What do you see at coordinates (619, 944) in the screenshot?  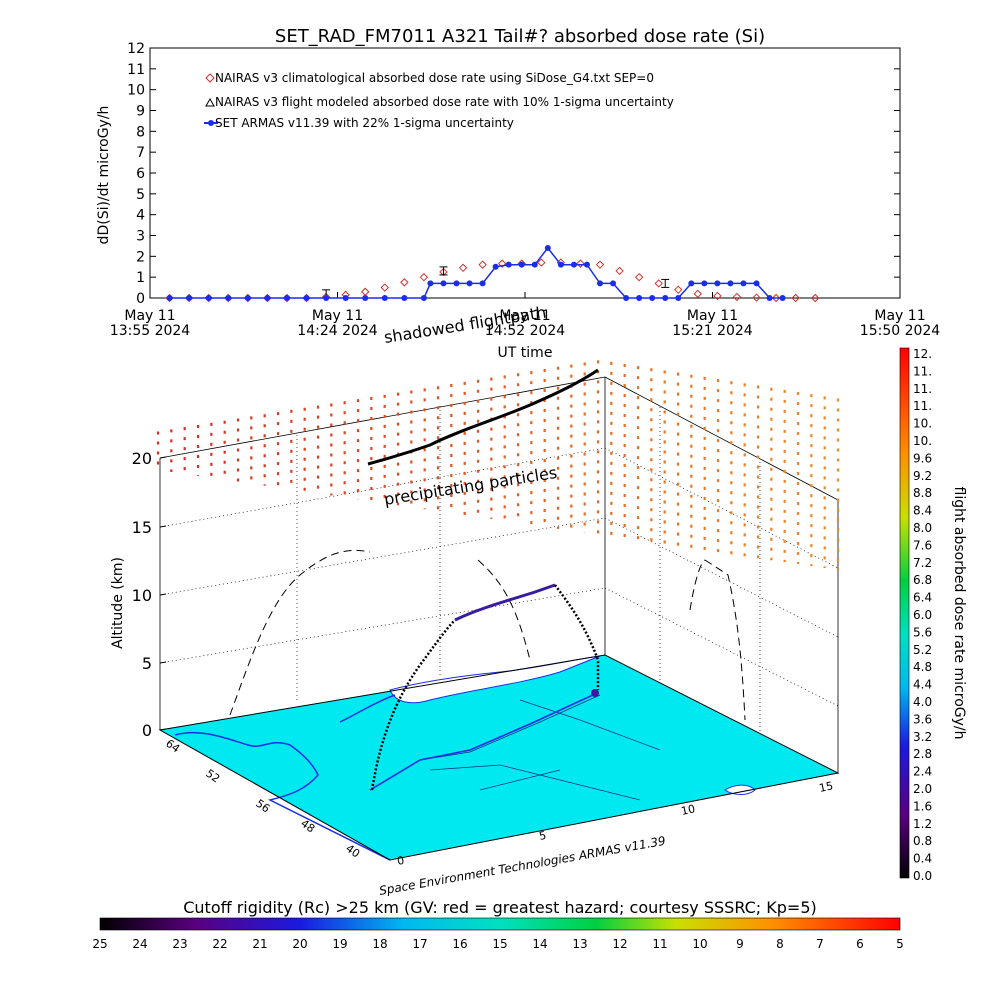 I see `rigidity-colorbar-tick: 12` at bounding box center [619, 944].